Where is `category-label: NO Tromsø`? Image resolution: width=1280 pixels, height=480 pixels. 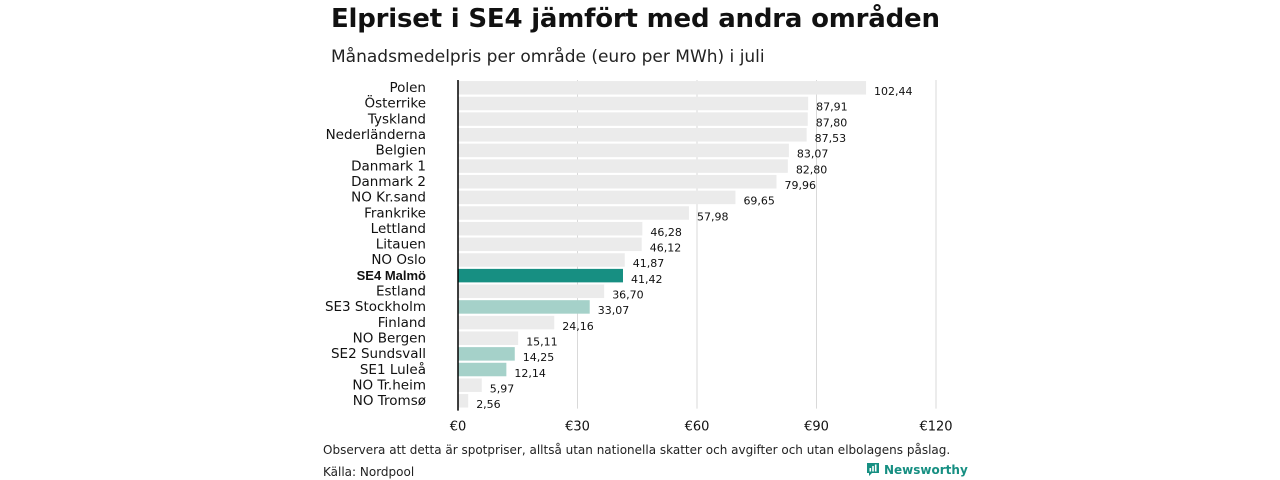
category-label: NO Tromsø is located at coordinates (389, 401).